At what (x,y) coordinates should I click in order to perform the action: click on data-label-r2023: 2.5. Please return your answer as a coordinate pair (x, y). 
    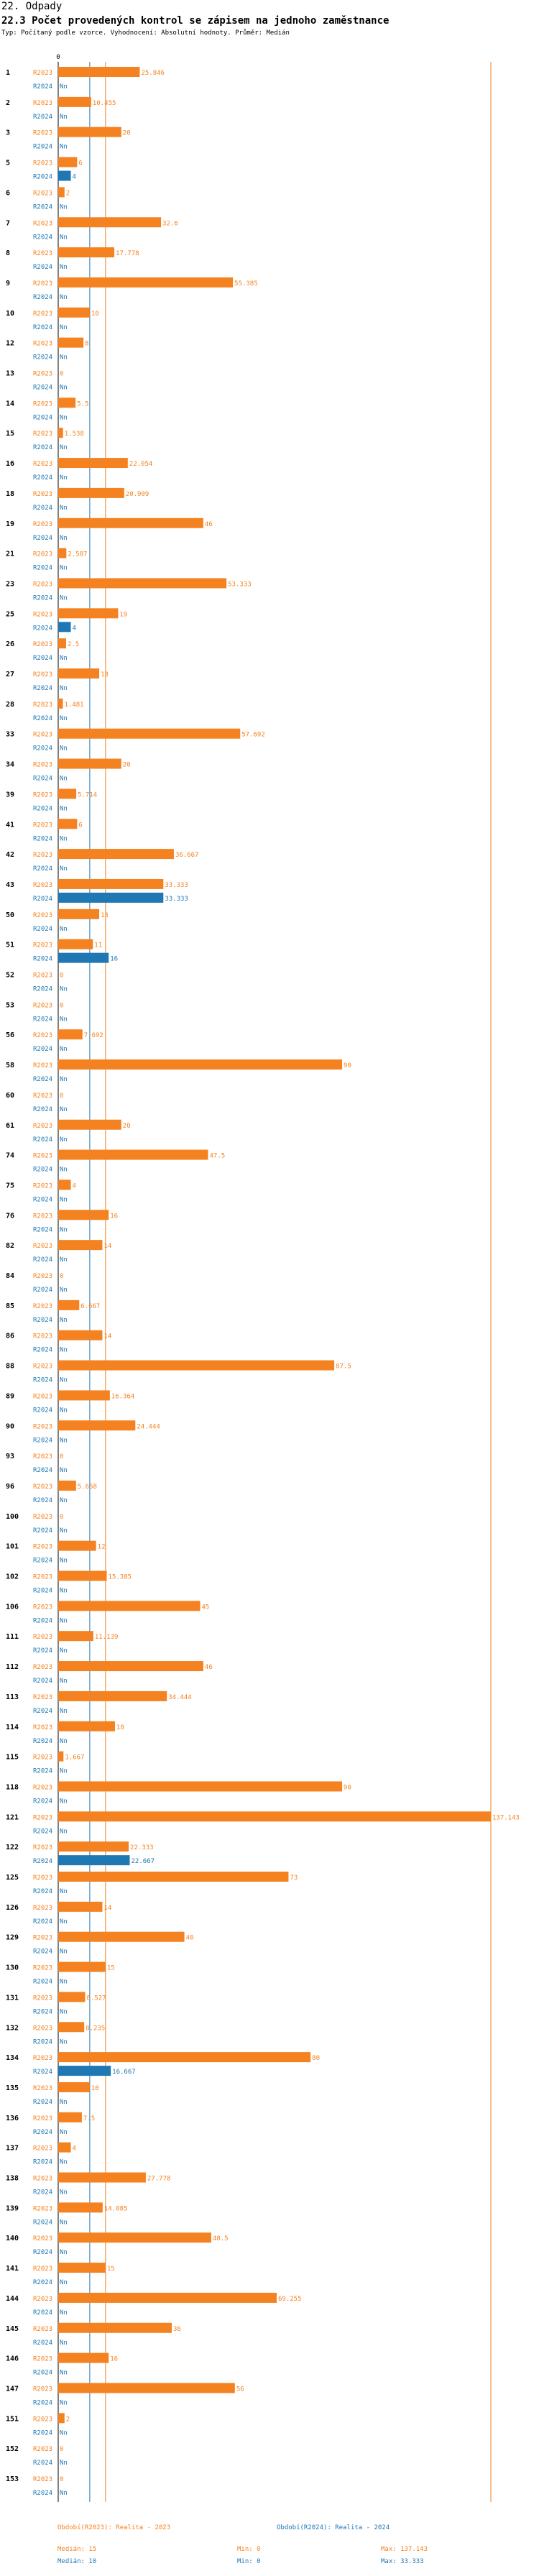
    Looking at the image, I should click on (73, 644).